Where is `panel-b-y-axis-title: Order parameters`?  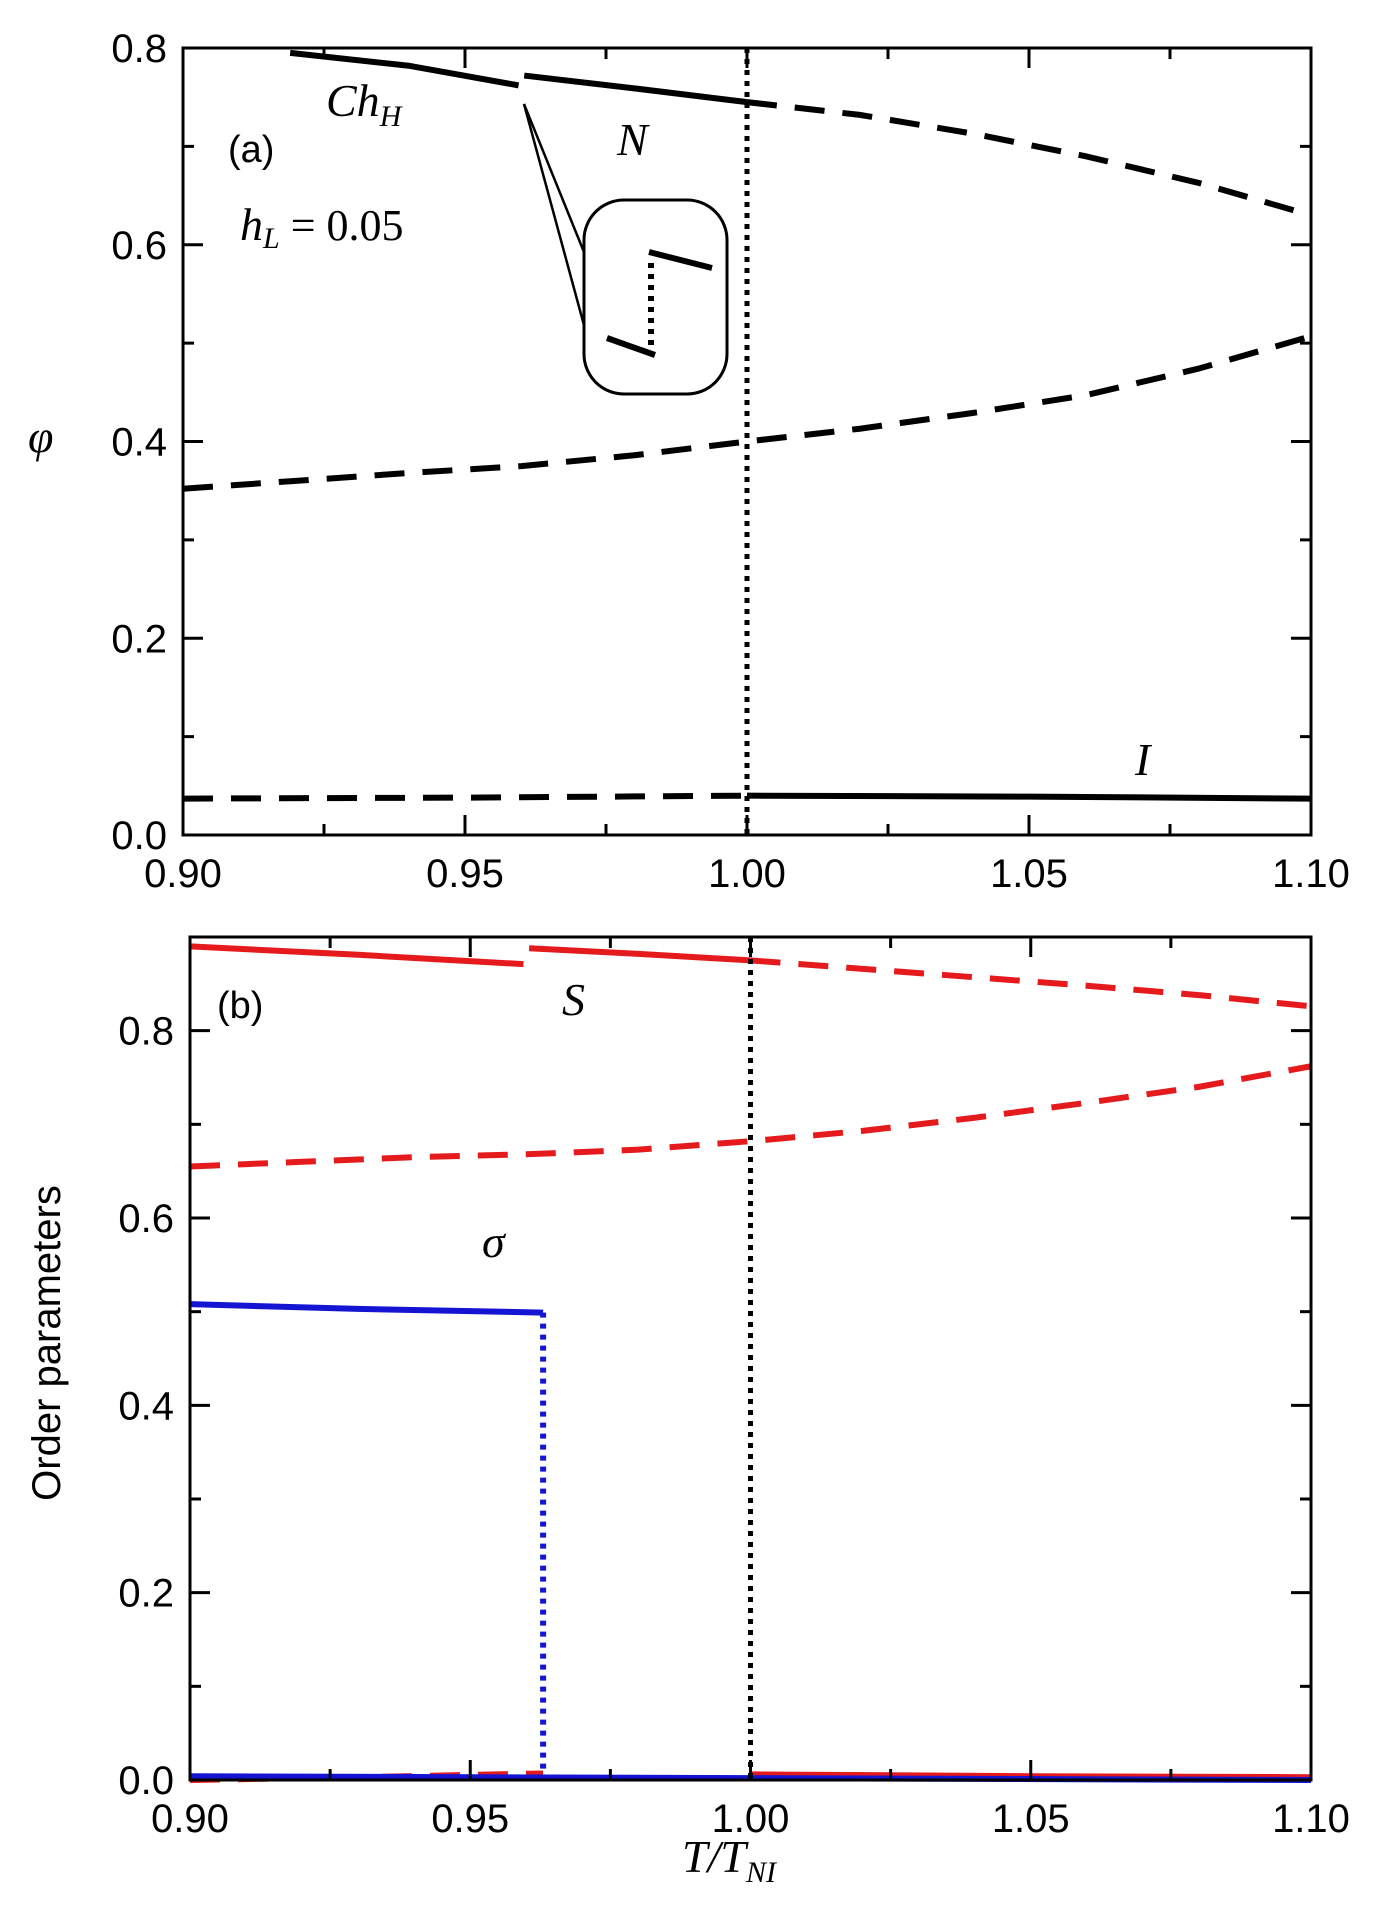
panel-b-y-axis-title: Order parameters is located at coordinates (47, 1343).